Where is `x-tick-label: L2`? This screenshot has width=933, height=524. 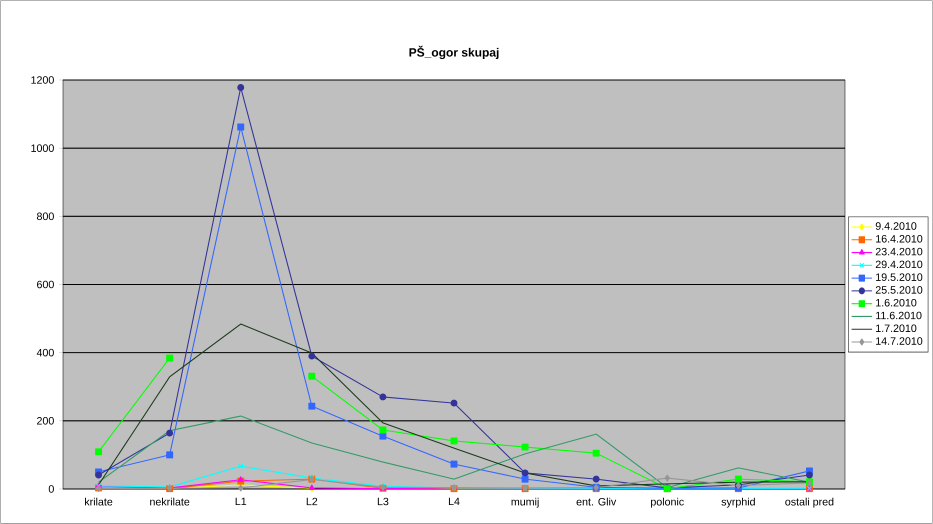 x-tick-label: L2 is located at coordinates (312, 502).